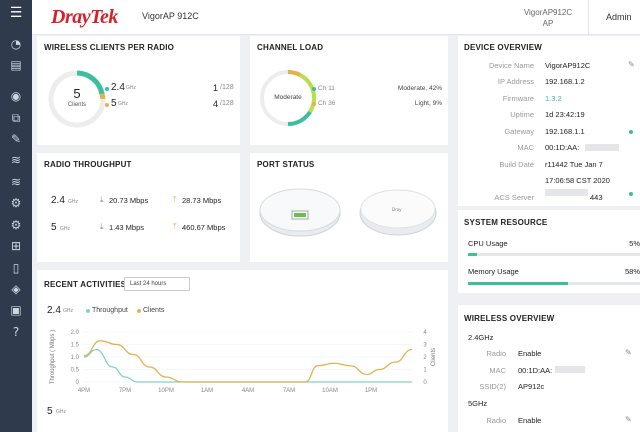  What do you see at coordinates (371, 391) in the screenshot?
I see `x-tick-label: 1PM` at bounding box center [371, 391].